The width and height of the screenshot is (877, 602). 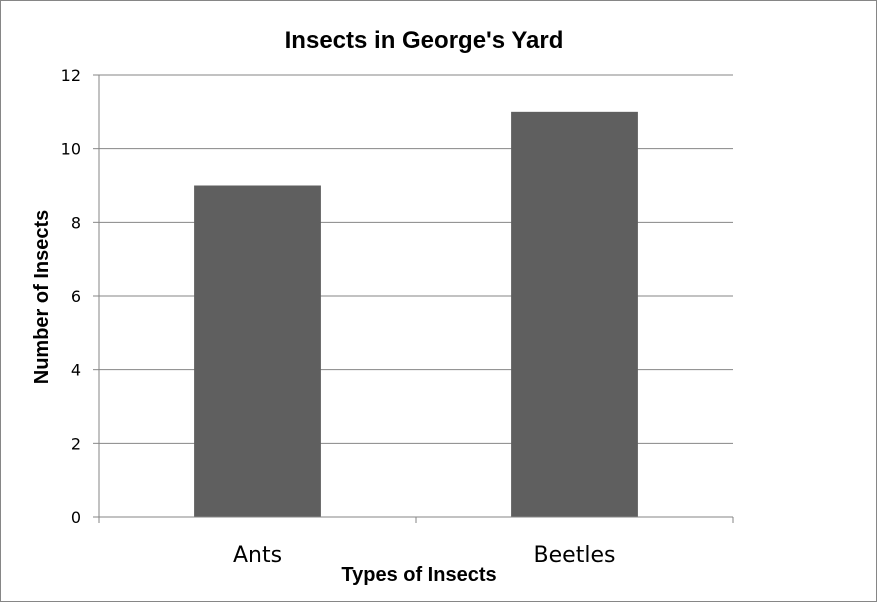 I want to click on x-tick-labels: Ants Beetles, so click(x=424, y=555).